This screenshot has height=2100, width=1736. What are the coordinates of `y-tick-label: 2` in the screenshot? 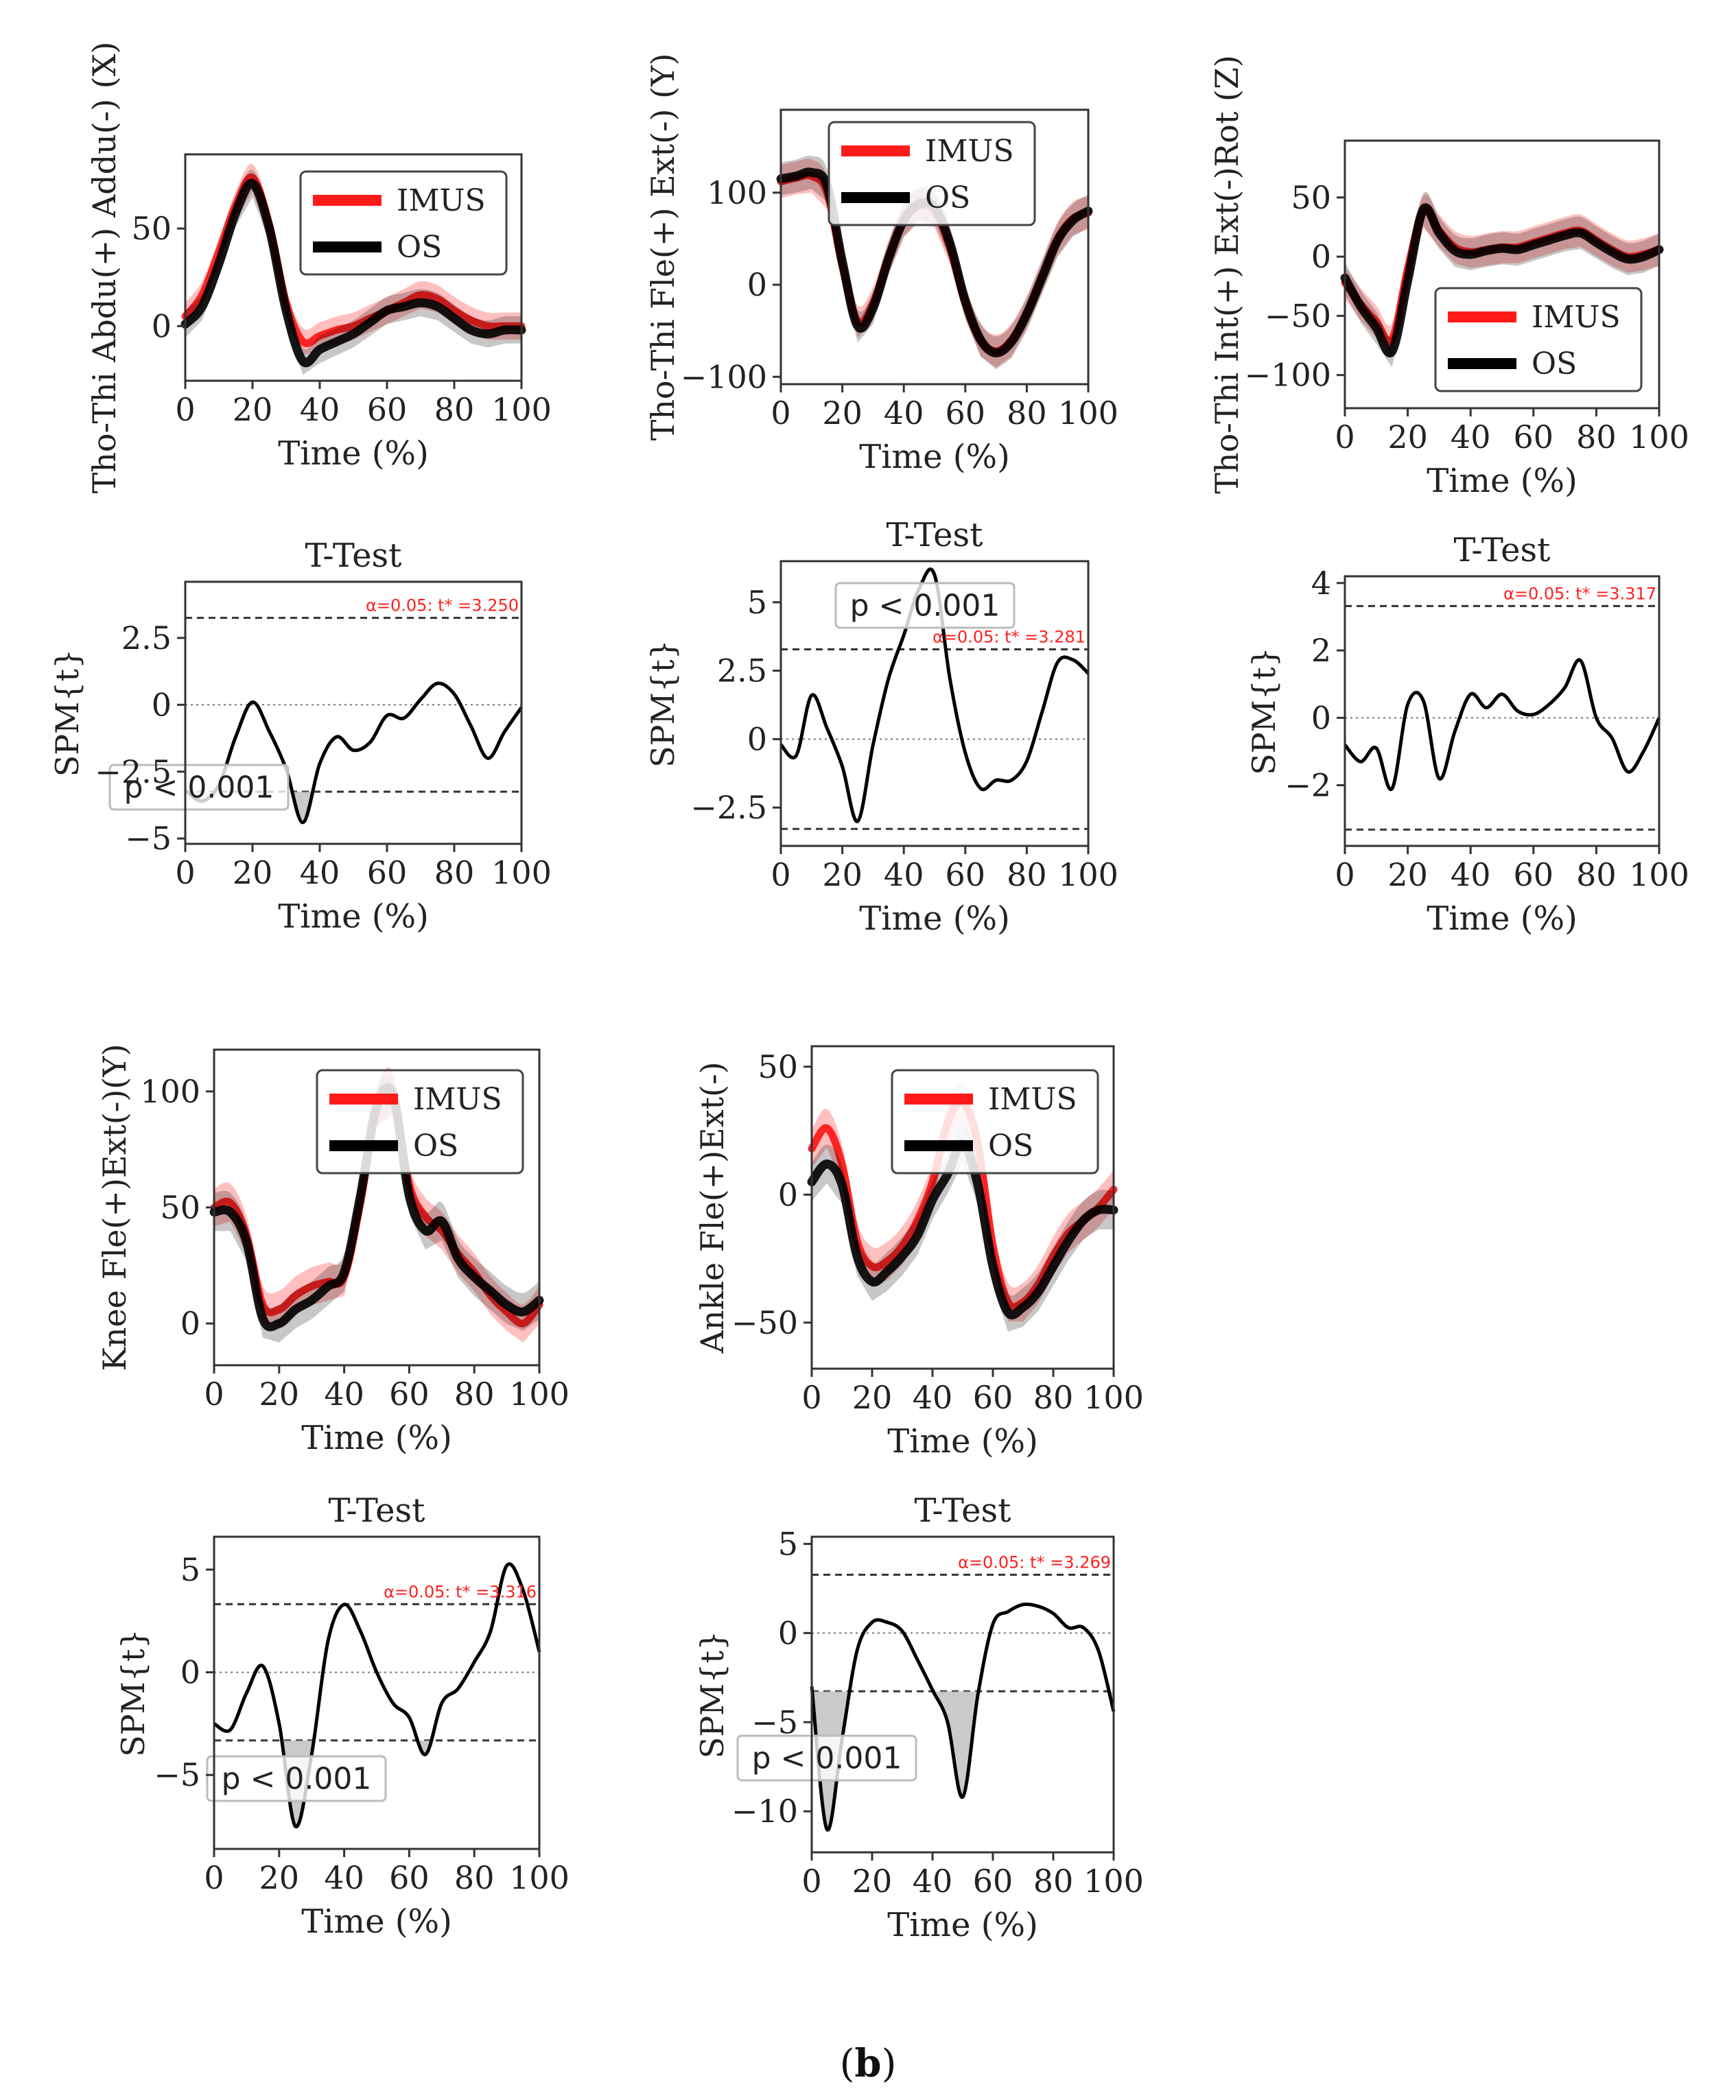 It's located at (1321, 650).